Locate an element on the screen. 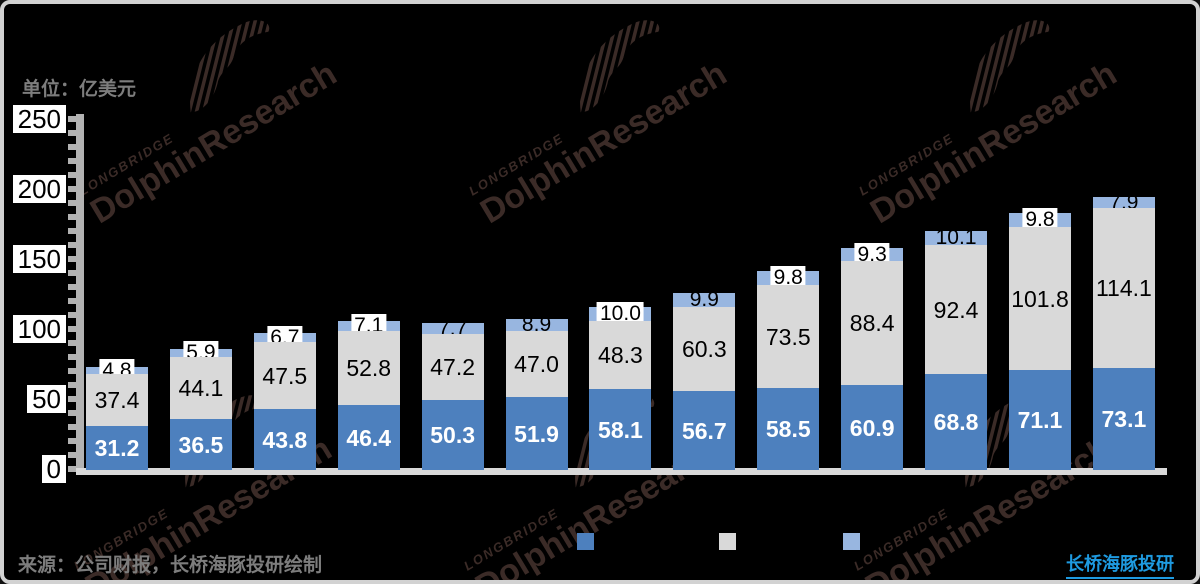 This screenshot has height=584, width=1200. data-label: 52.8 is located at coordinates (369, 368).